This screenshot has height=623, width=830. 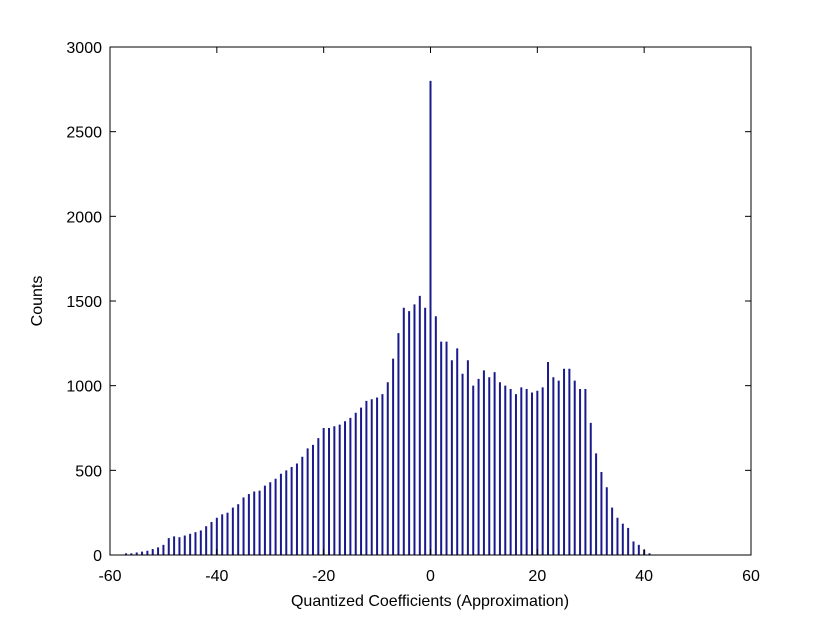 What do you see at coordinates (88, 471) in the screenshot?
I see `y-tick-label: 500` at bounding box center [88, 471].